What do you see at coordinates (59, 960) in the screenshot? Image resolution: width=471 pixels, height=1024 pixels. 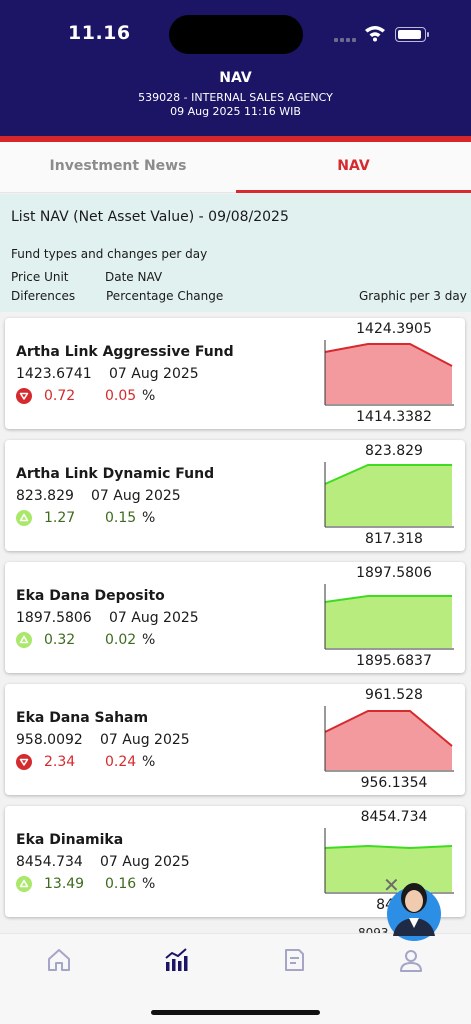 I see `home-icon` at bounding box center [59, 960].